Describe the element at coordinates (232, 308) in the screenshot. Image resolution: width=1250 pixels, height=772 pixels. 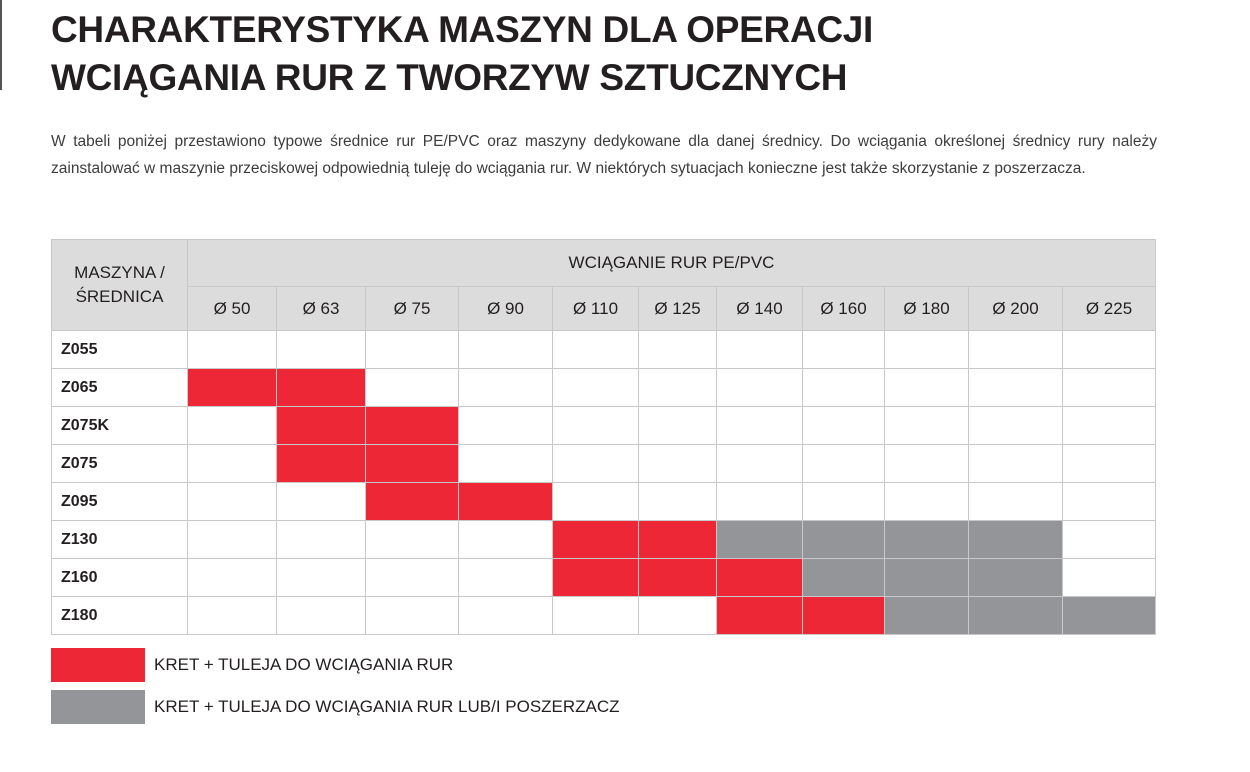
I see `column-header: Ø 50` at that location.